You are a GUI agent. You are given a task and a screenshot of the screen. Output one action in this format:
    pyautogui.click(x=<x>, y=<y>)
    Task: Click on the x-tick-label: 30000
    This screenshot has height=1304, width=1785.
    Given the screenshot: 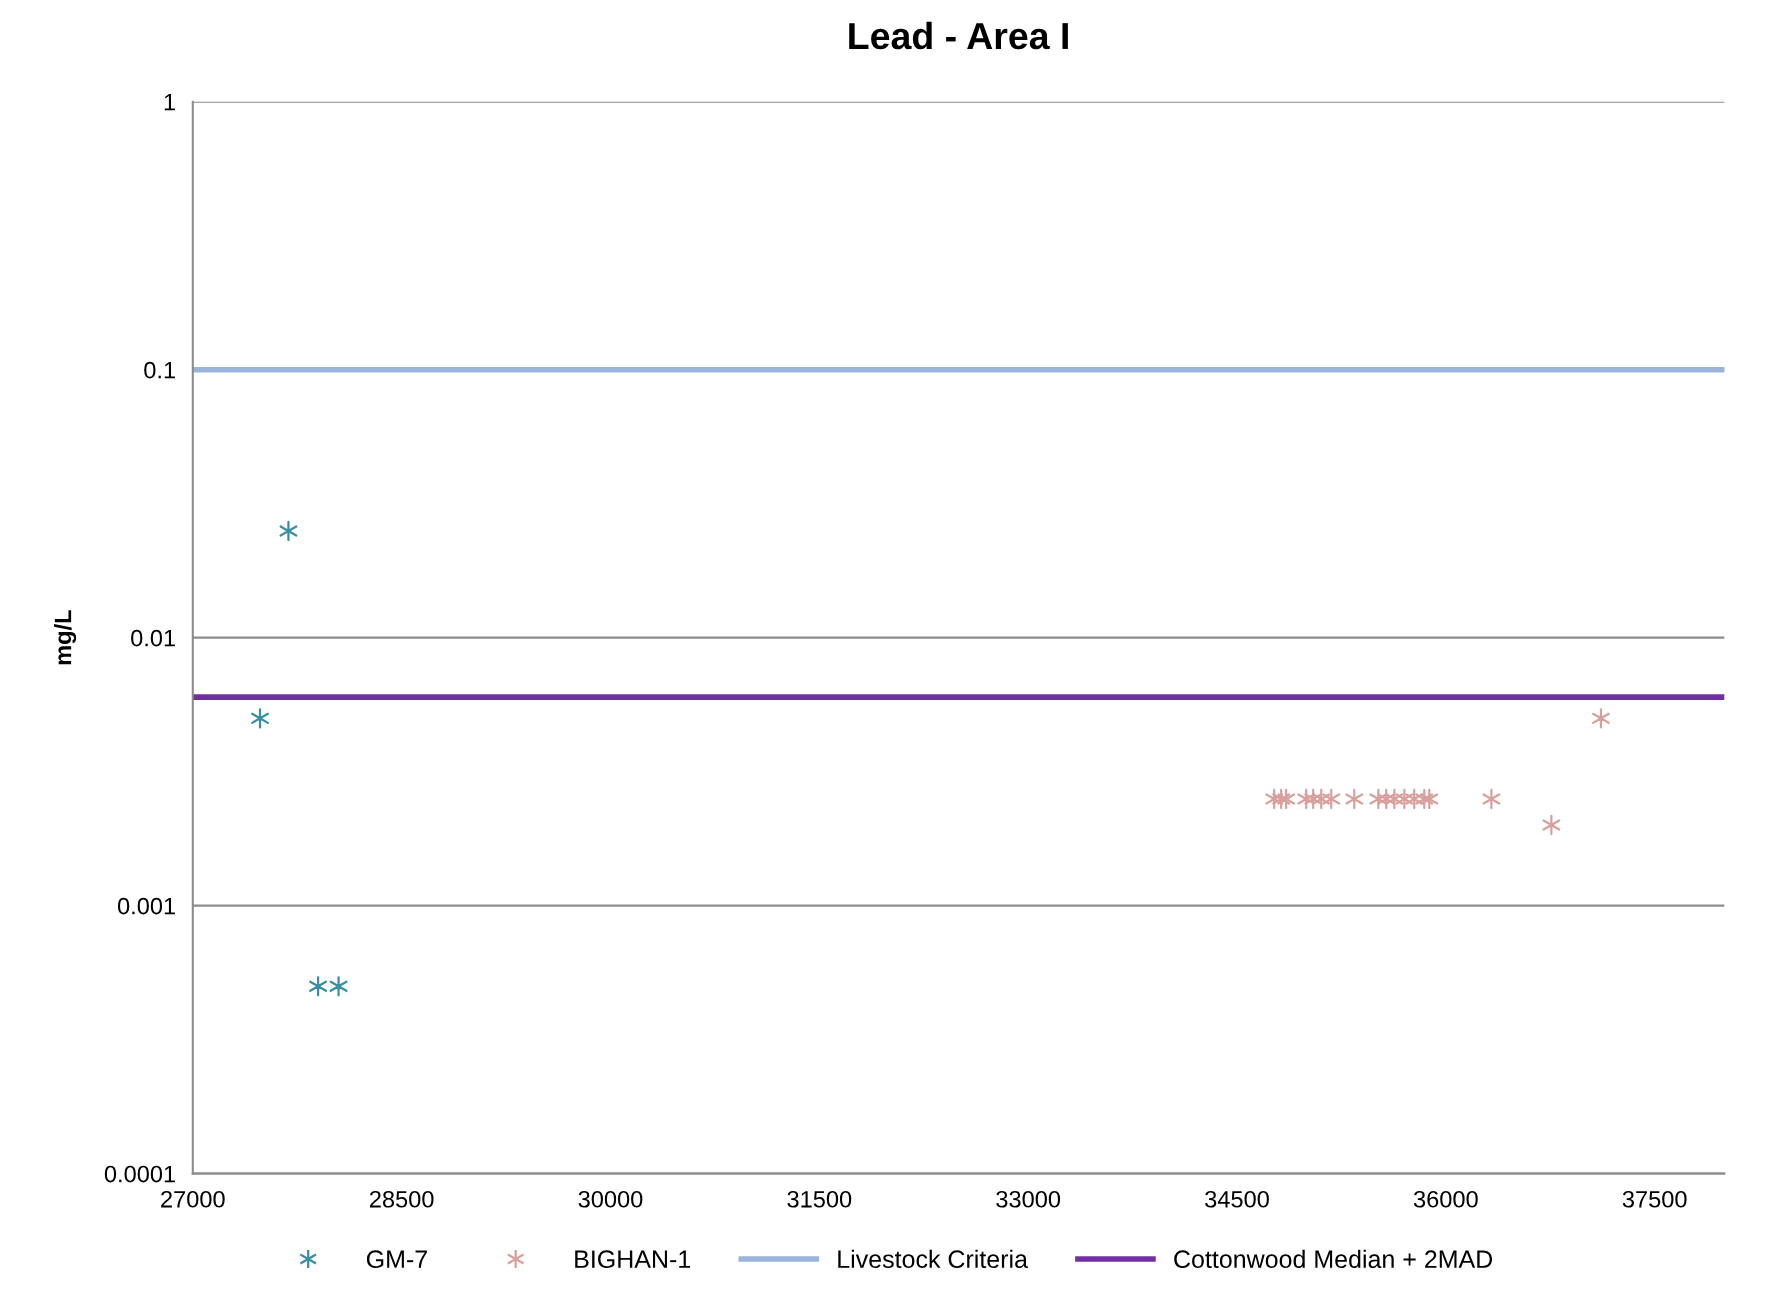 What is the action you would take?
    pyautogui.click(x=610, y=1199)
    